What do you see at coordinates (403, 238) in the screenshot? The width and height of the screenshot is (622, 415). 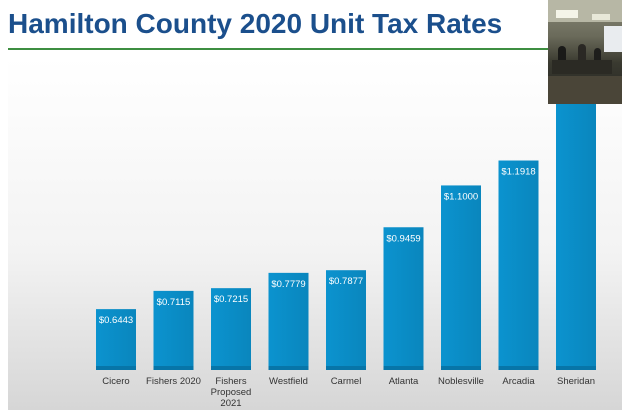 I see `data-label: $0.9459` at bounding box center [403, 238].